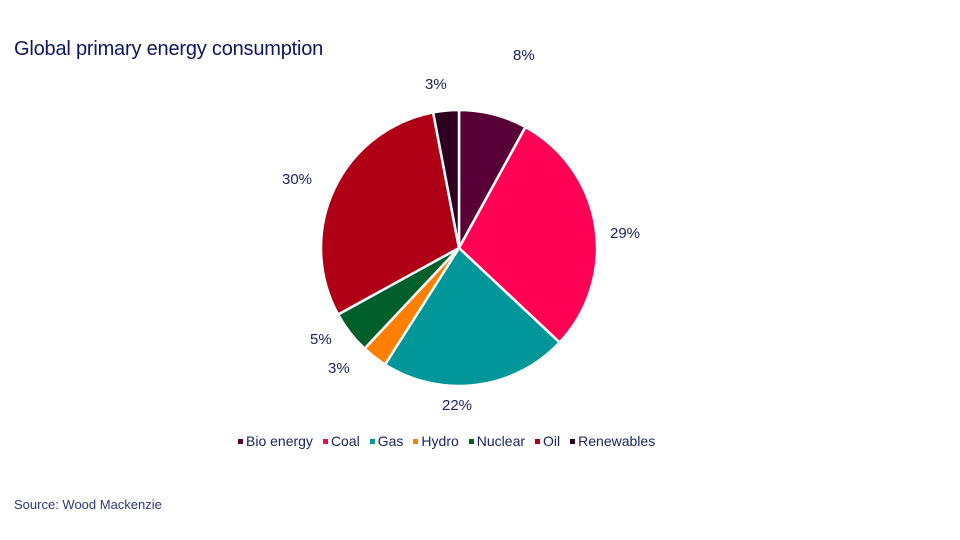 The width and height of the screenshot is (960, 540). What do you see at coordinates (339, 368) in the screenshot?
I see `label-hydro: 3%` at bounding box center [339, 368].